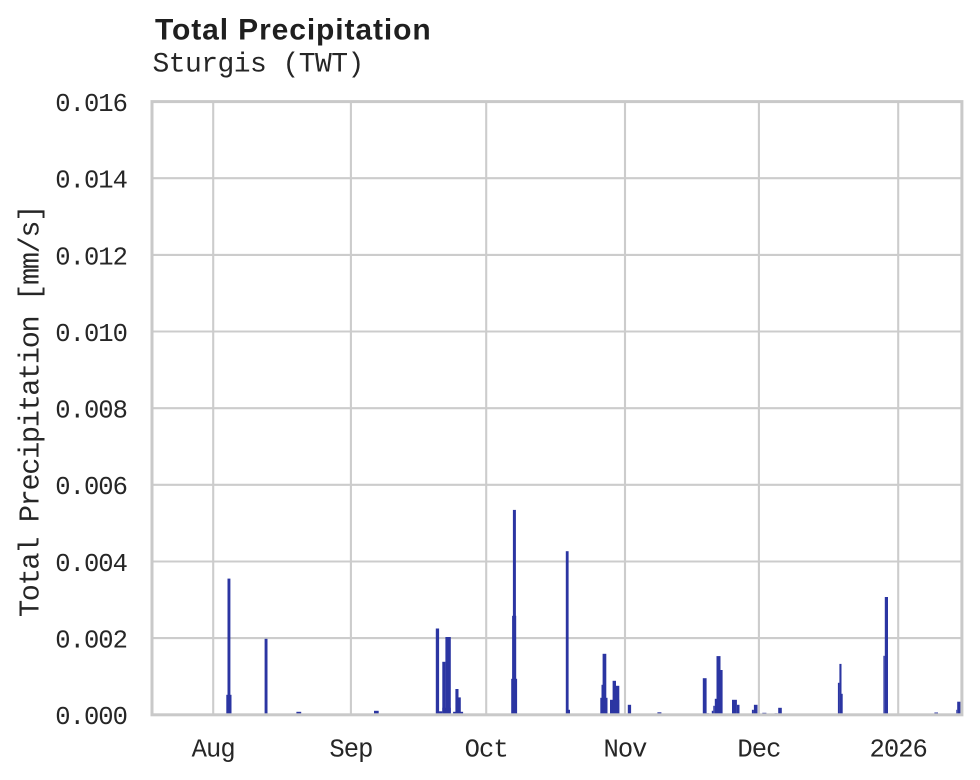 This screenshot has height=780, width=980. What do you see at coordinates (91, 564) in the screenshot?
I see `svg-text: 0.004` at bounding box center [91, 564].